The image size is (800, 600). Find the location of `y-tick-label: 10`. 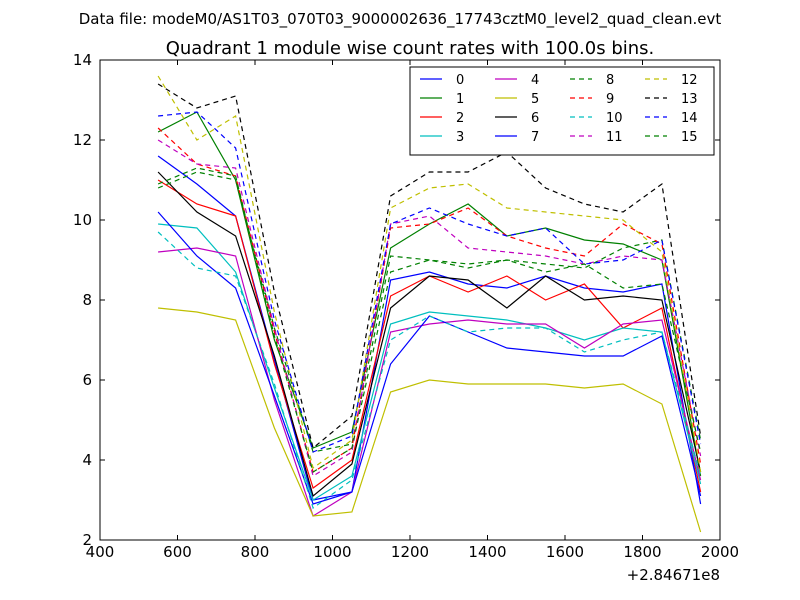

y-tick-label: 10 is located at coordinates (82, 220).